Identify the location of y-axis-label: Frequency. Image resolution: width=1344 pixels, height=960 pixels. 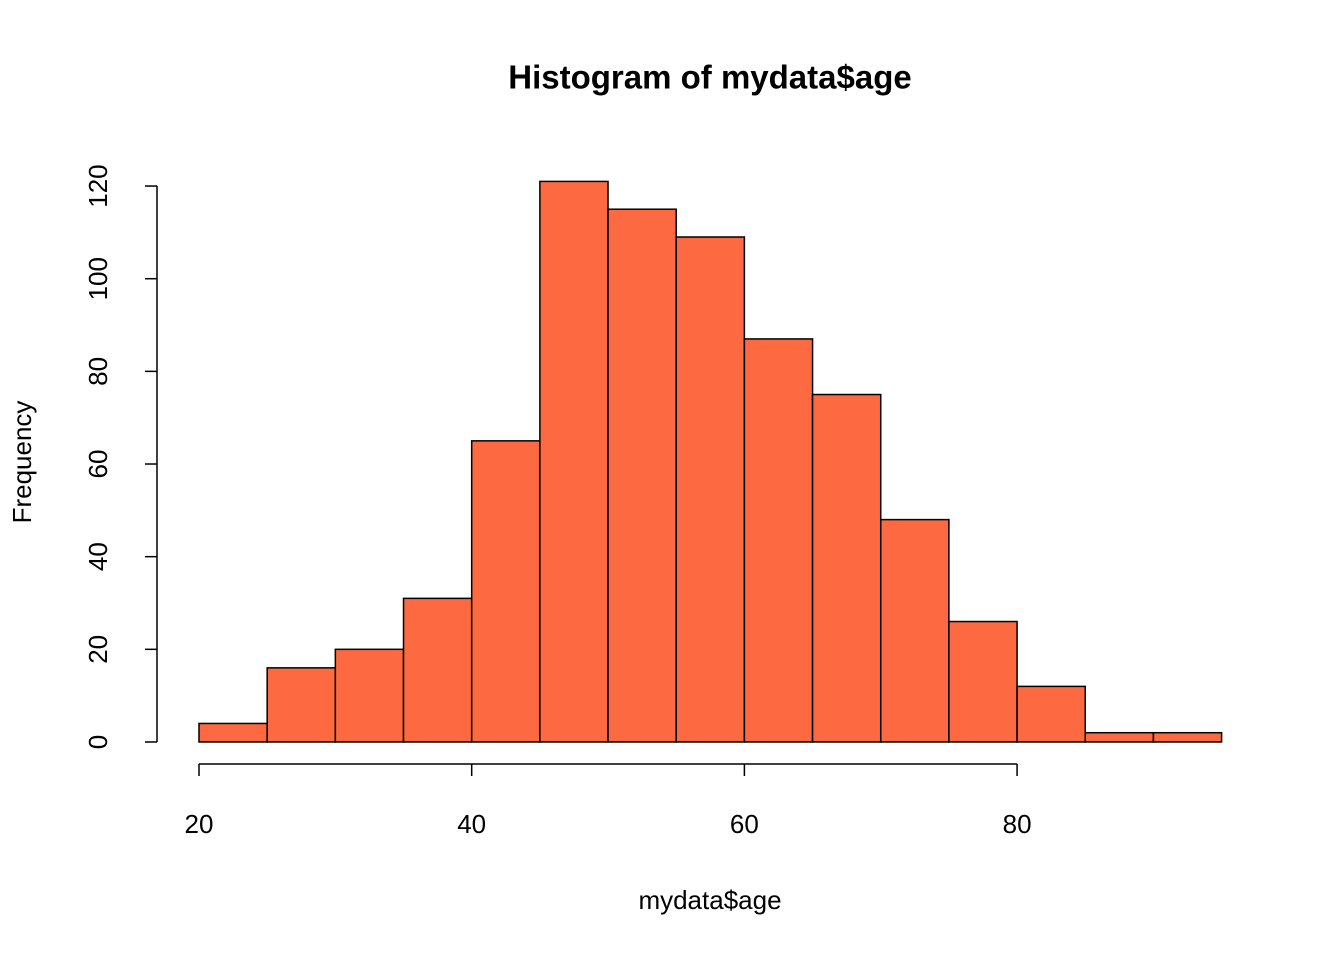
(22, 462).